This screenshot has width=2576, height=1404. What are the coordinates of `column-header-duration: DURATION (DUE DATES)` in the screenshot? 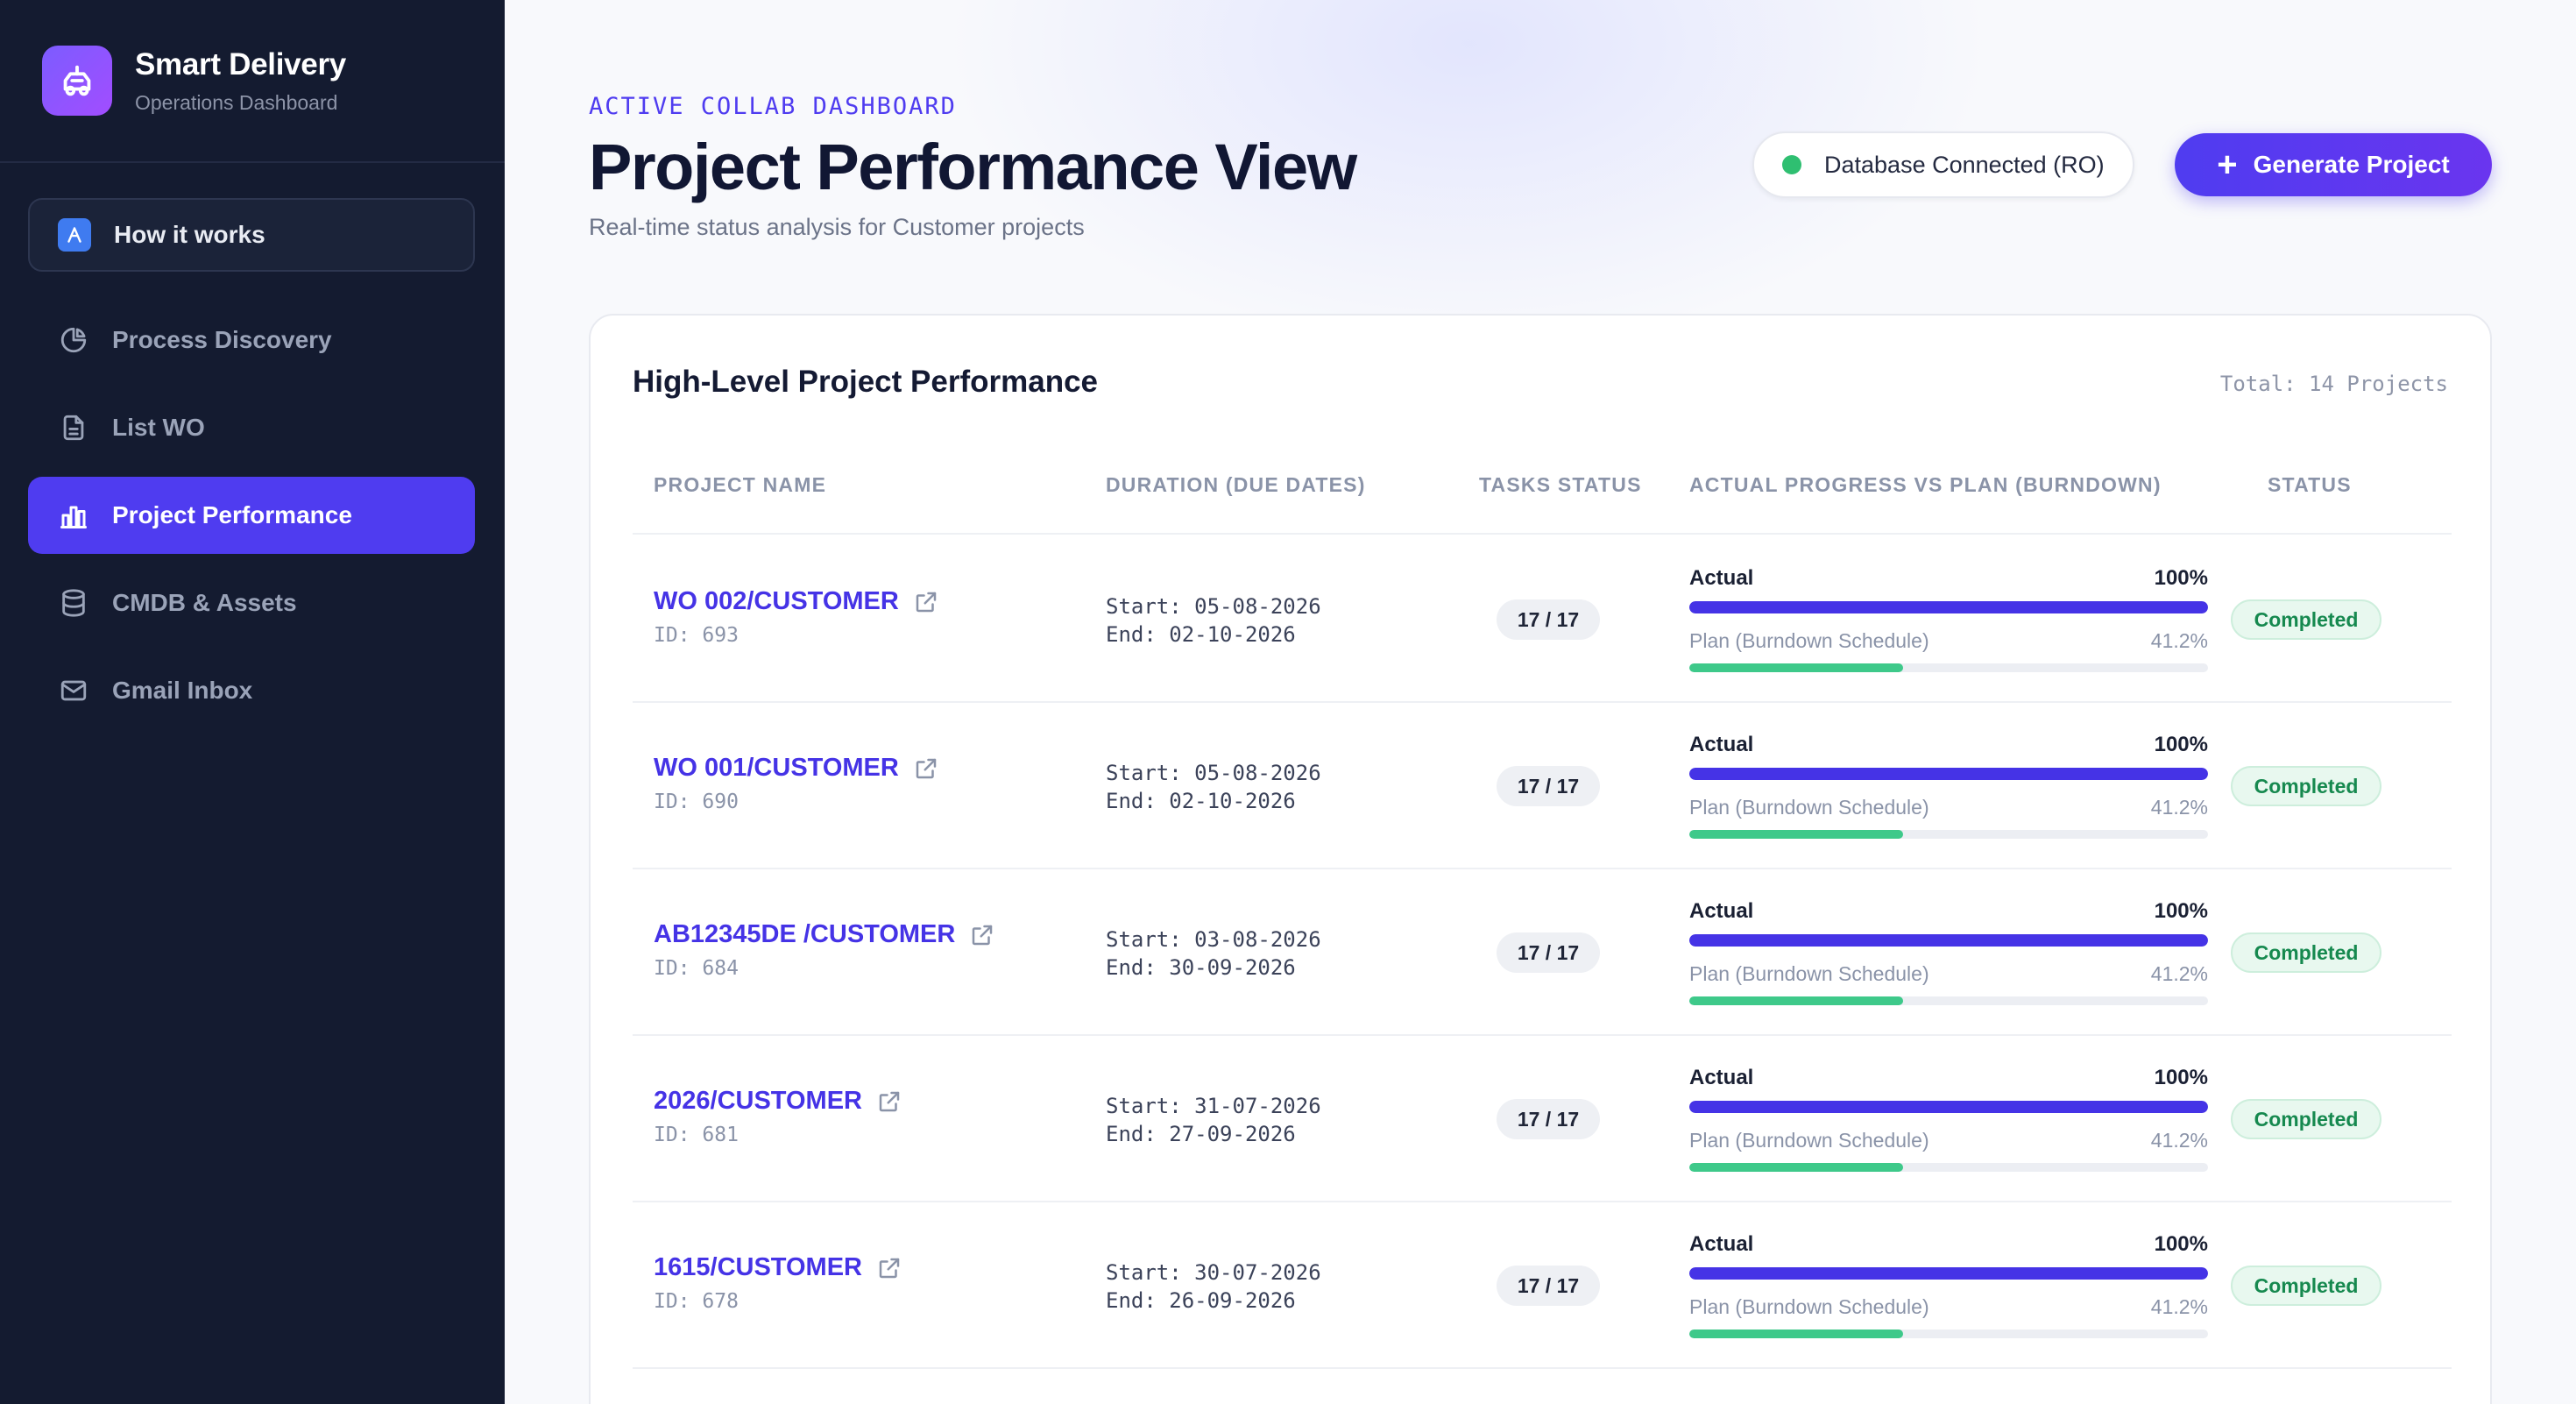 It's located at (1236, 485).